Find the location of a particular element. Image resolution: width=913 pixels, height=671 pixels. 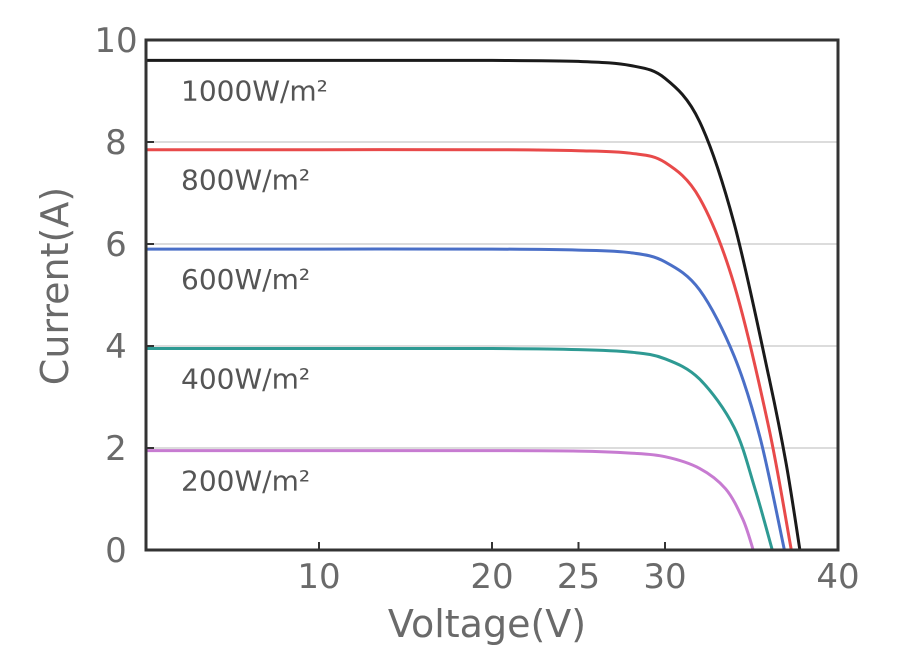

x-tick-label-30: 30 is located at coordinates (664, 577).